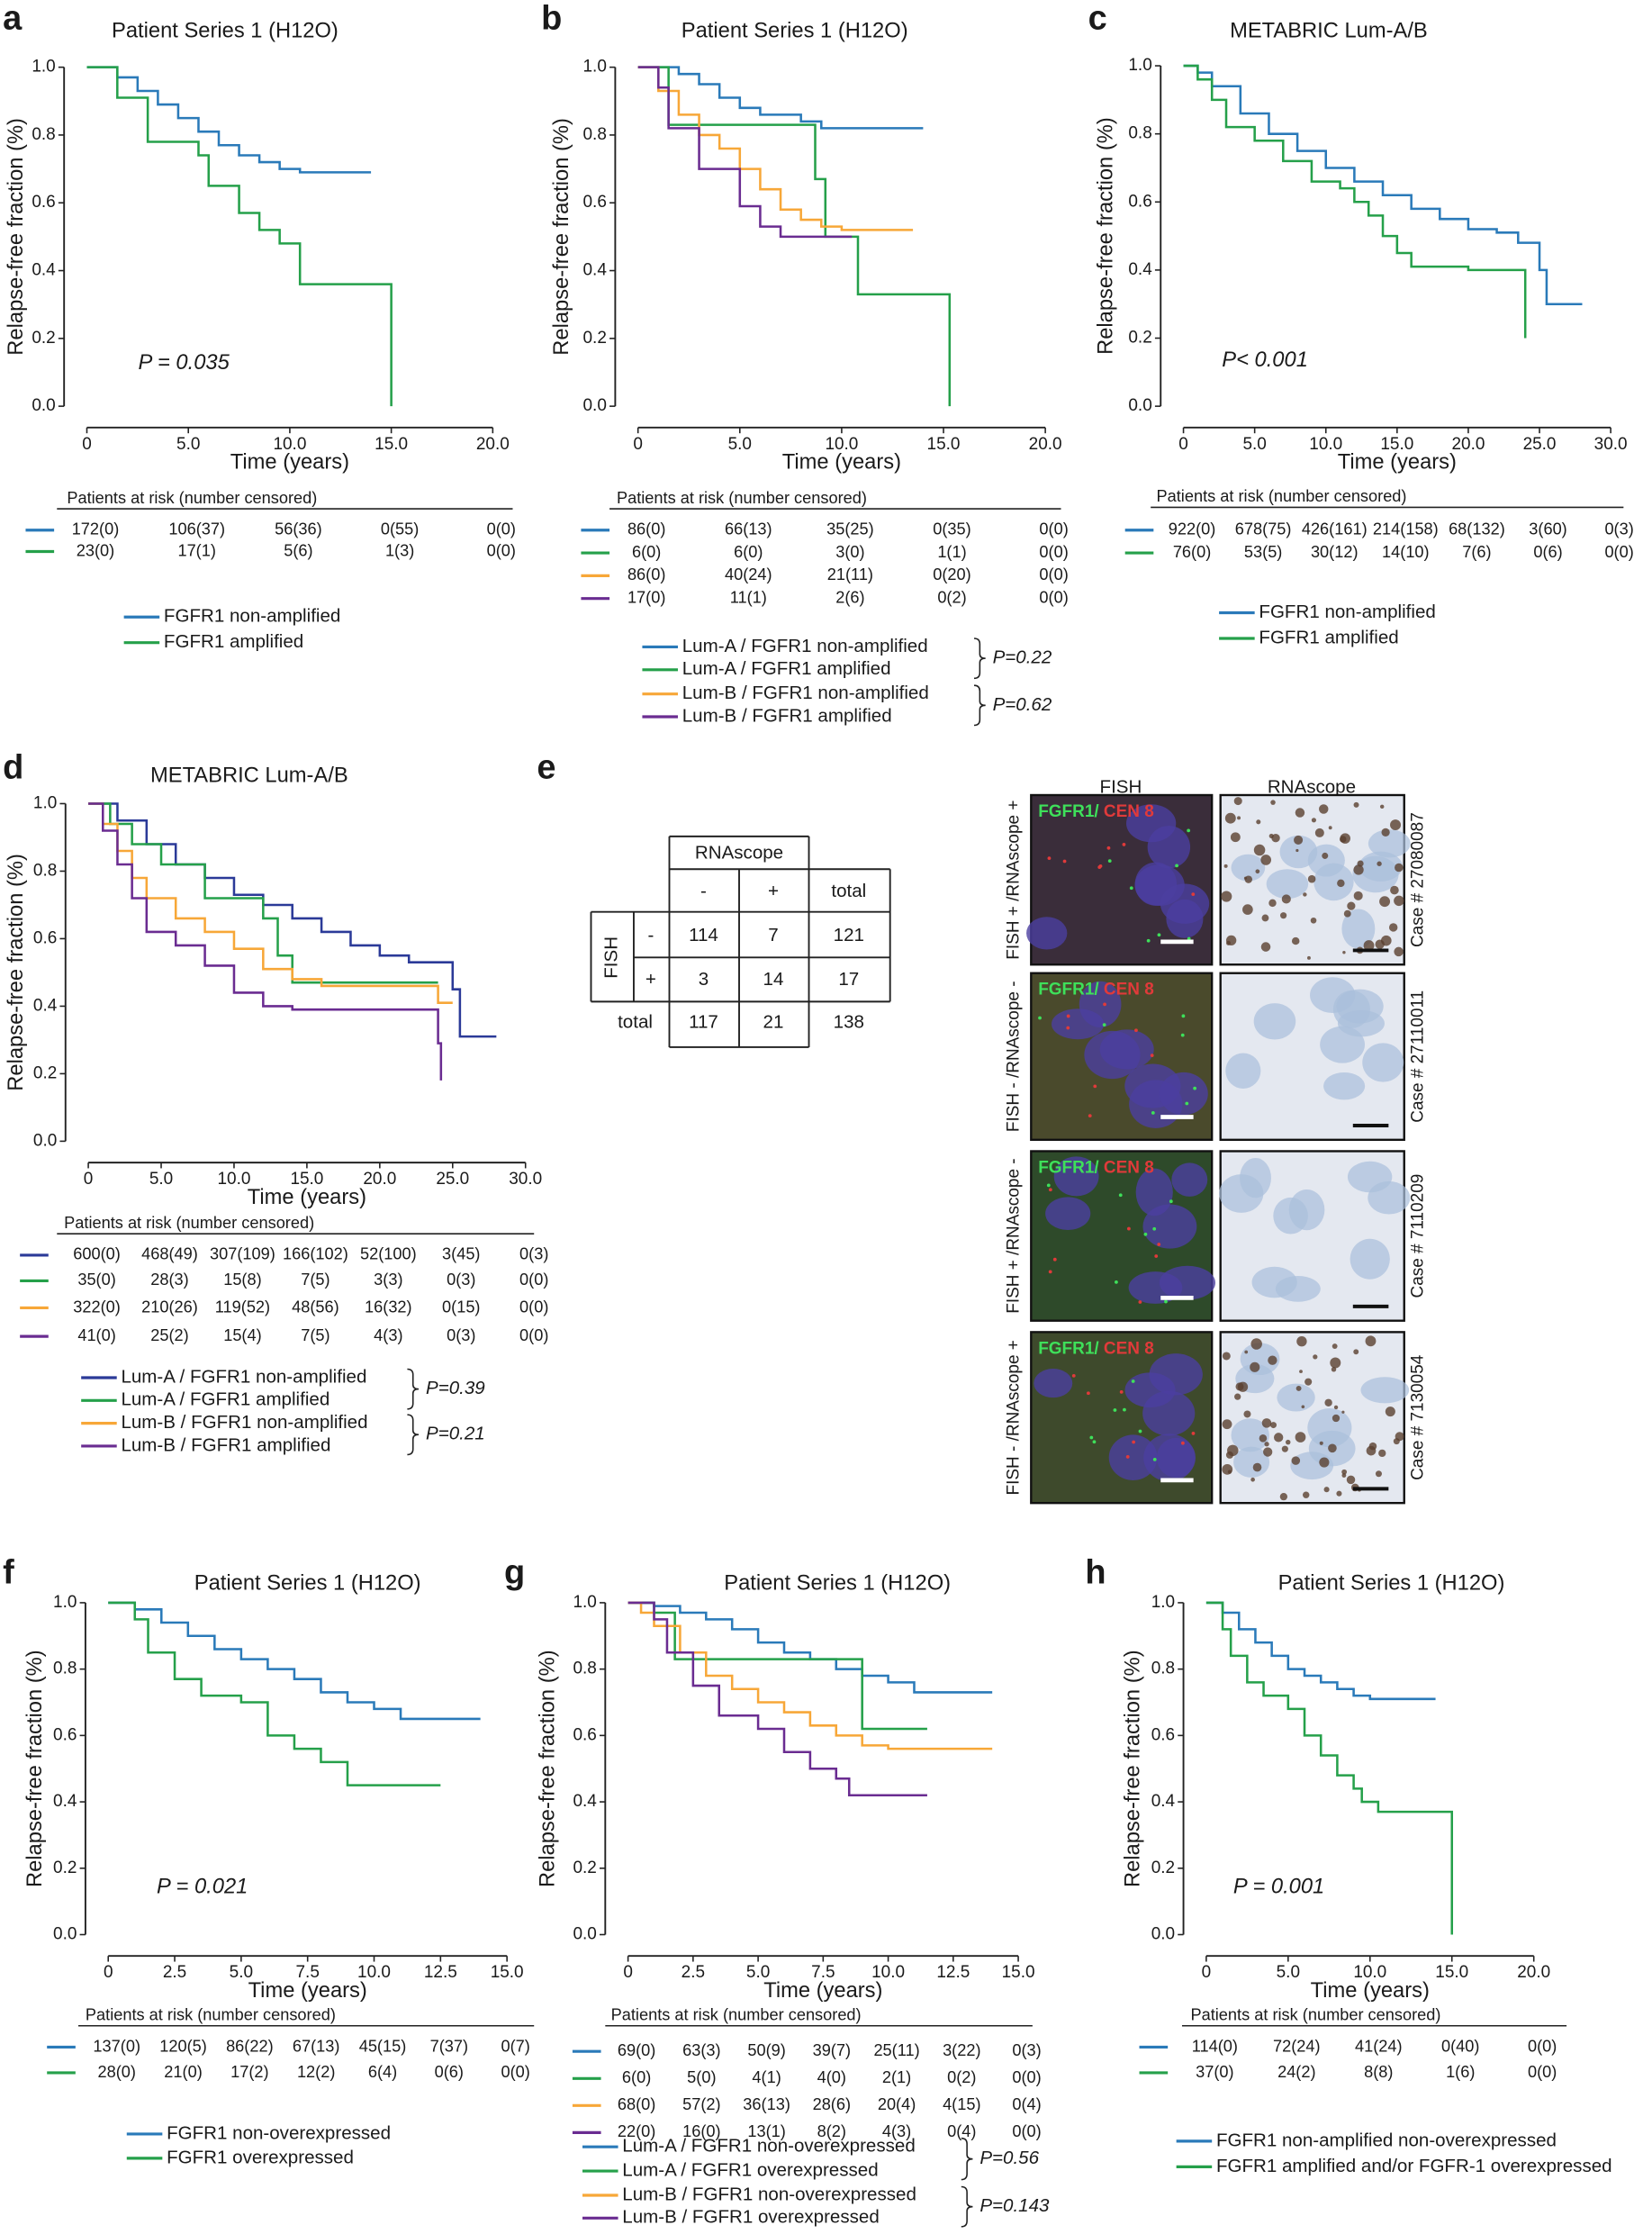 This screenshot has width=1652, height=2234. What do you see at coordinates (1391, 1584) in the screenshot?
I see `chart-title: Patient Series 1 (H12O)` at bounding box center [1391, 1584].